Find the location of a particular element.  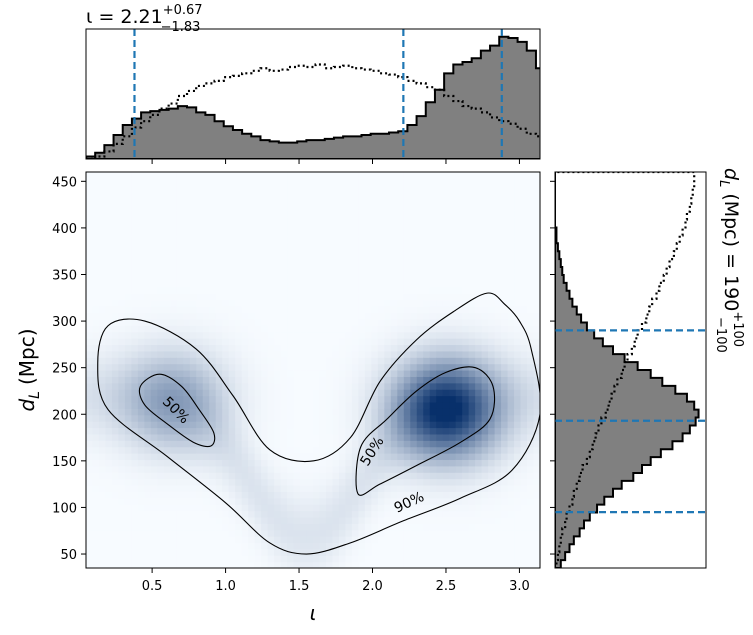

y-tick-label: 50 is located at coordinates (68, 555).